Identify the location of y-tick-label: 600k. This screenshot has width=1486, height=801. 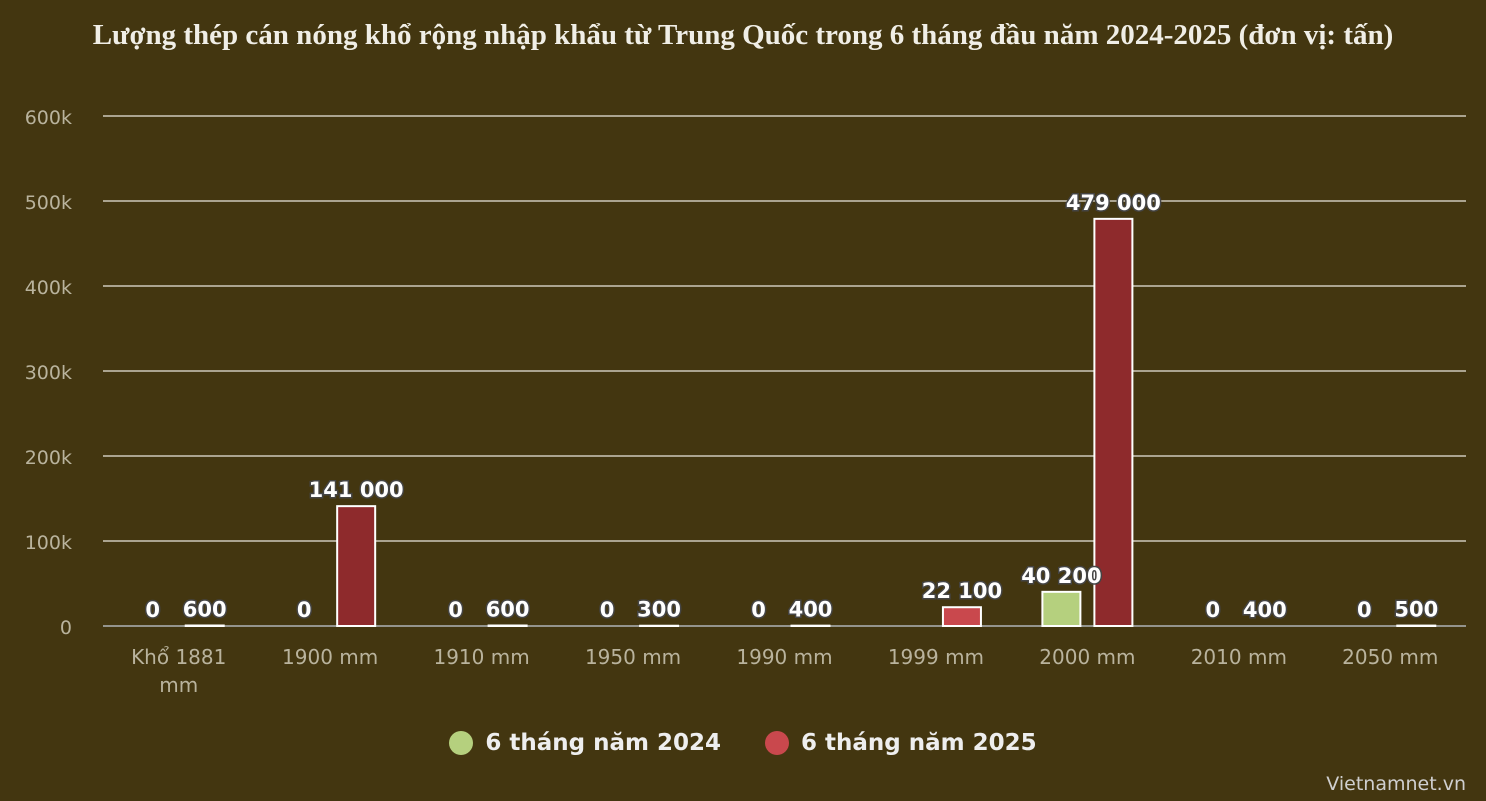
(48, 118).